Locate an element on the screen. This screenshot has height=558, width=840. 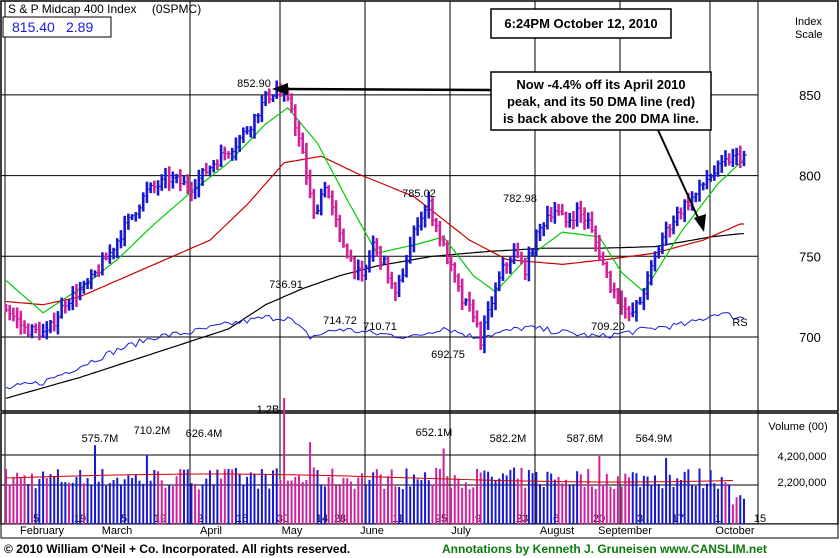
annotation-arrowhead-peak is located at coordinates (280, 89).